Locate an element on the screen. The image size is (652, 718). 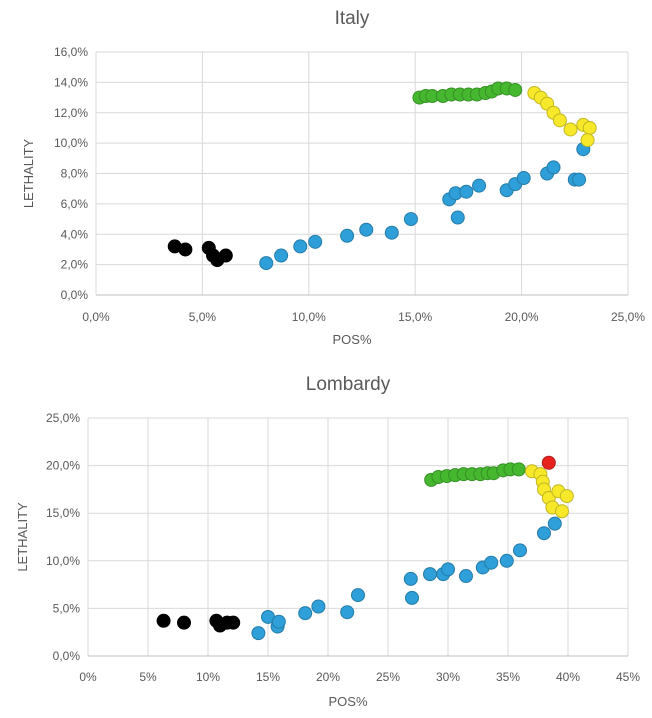
x-tick-label: 15,0% is located at coordinates (415, 317).